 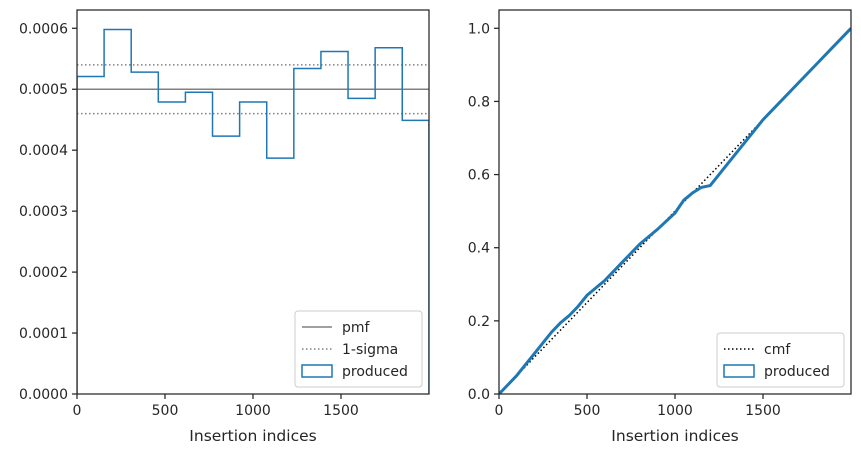 What do you see at coordinates (479, 395) in the screenshot?
I see `y-tick-label: 0.0` at bounding box center [479, 395].